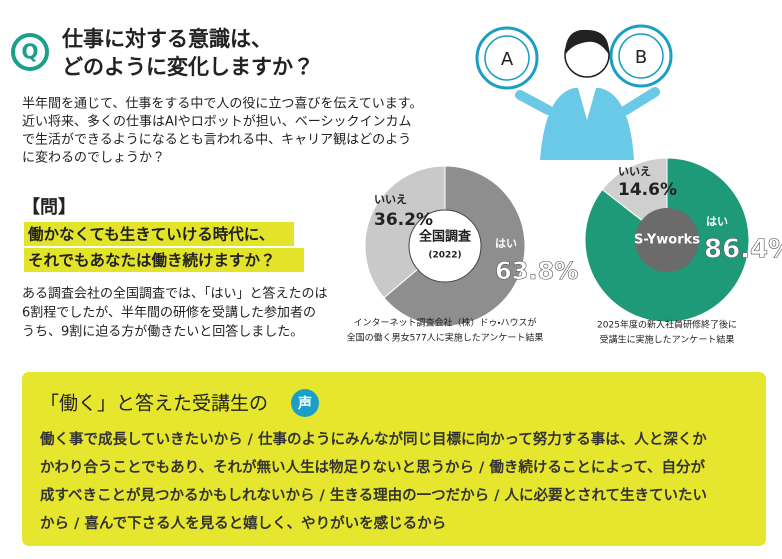 This screenshot has height=559, width=782. I want to click on voice-icon, so click(305, 403).